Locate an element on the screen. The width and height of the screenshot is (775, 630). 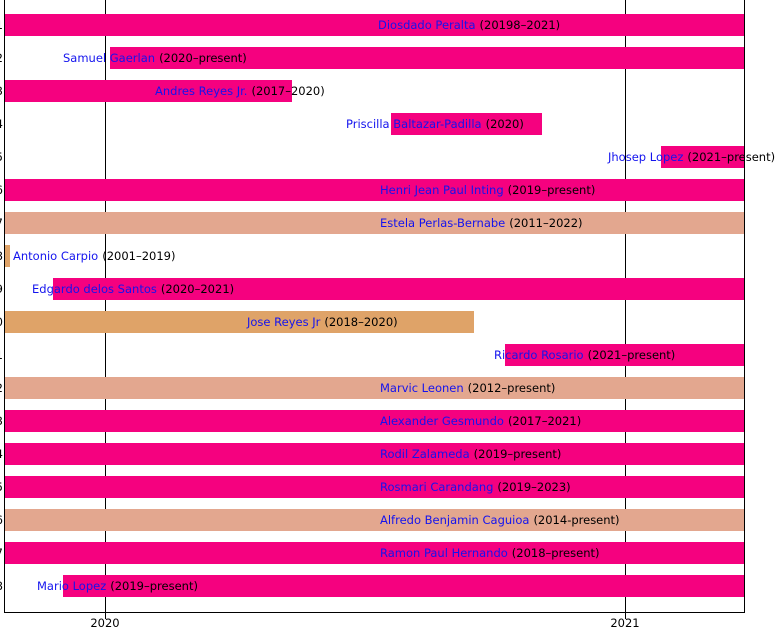
bar-label: Estela Perlas-Bernabe (2011–2022) is located at coordinates (481, 223).